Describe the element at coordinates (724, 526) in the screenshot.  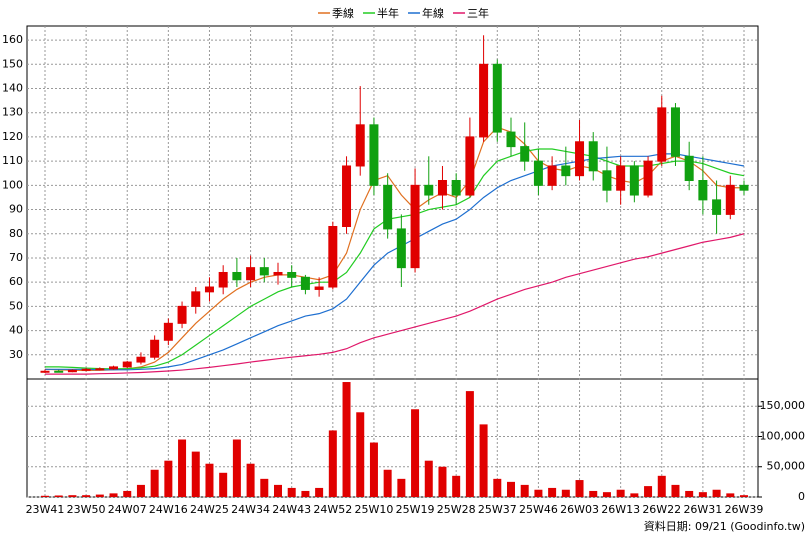
I see `footer: 資料日期: 09/21 (Goodinfo.tw)` at that location.